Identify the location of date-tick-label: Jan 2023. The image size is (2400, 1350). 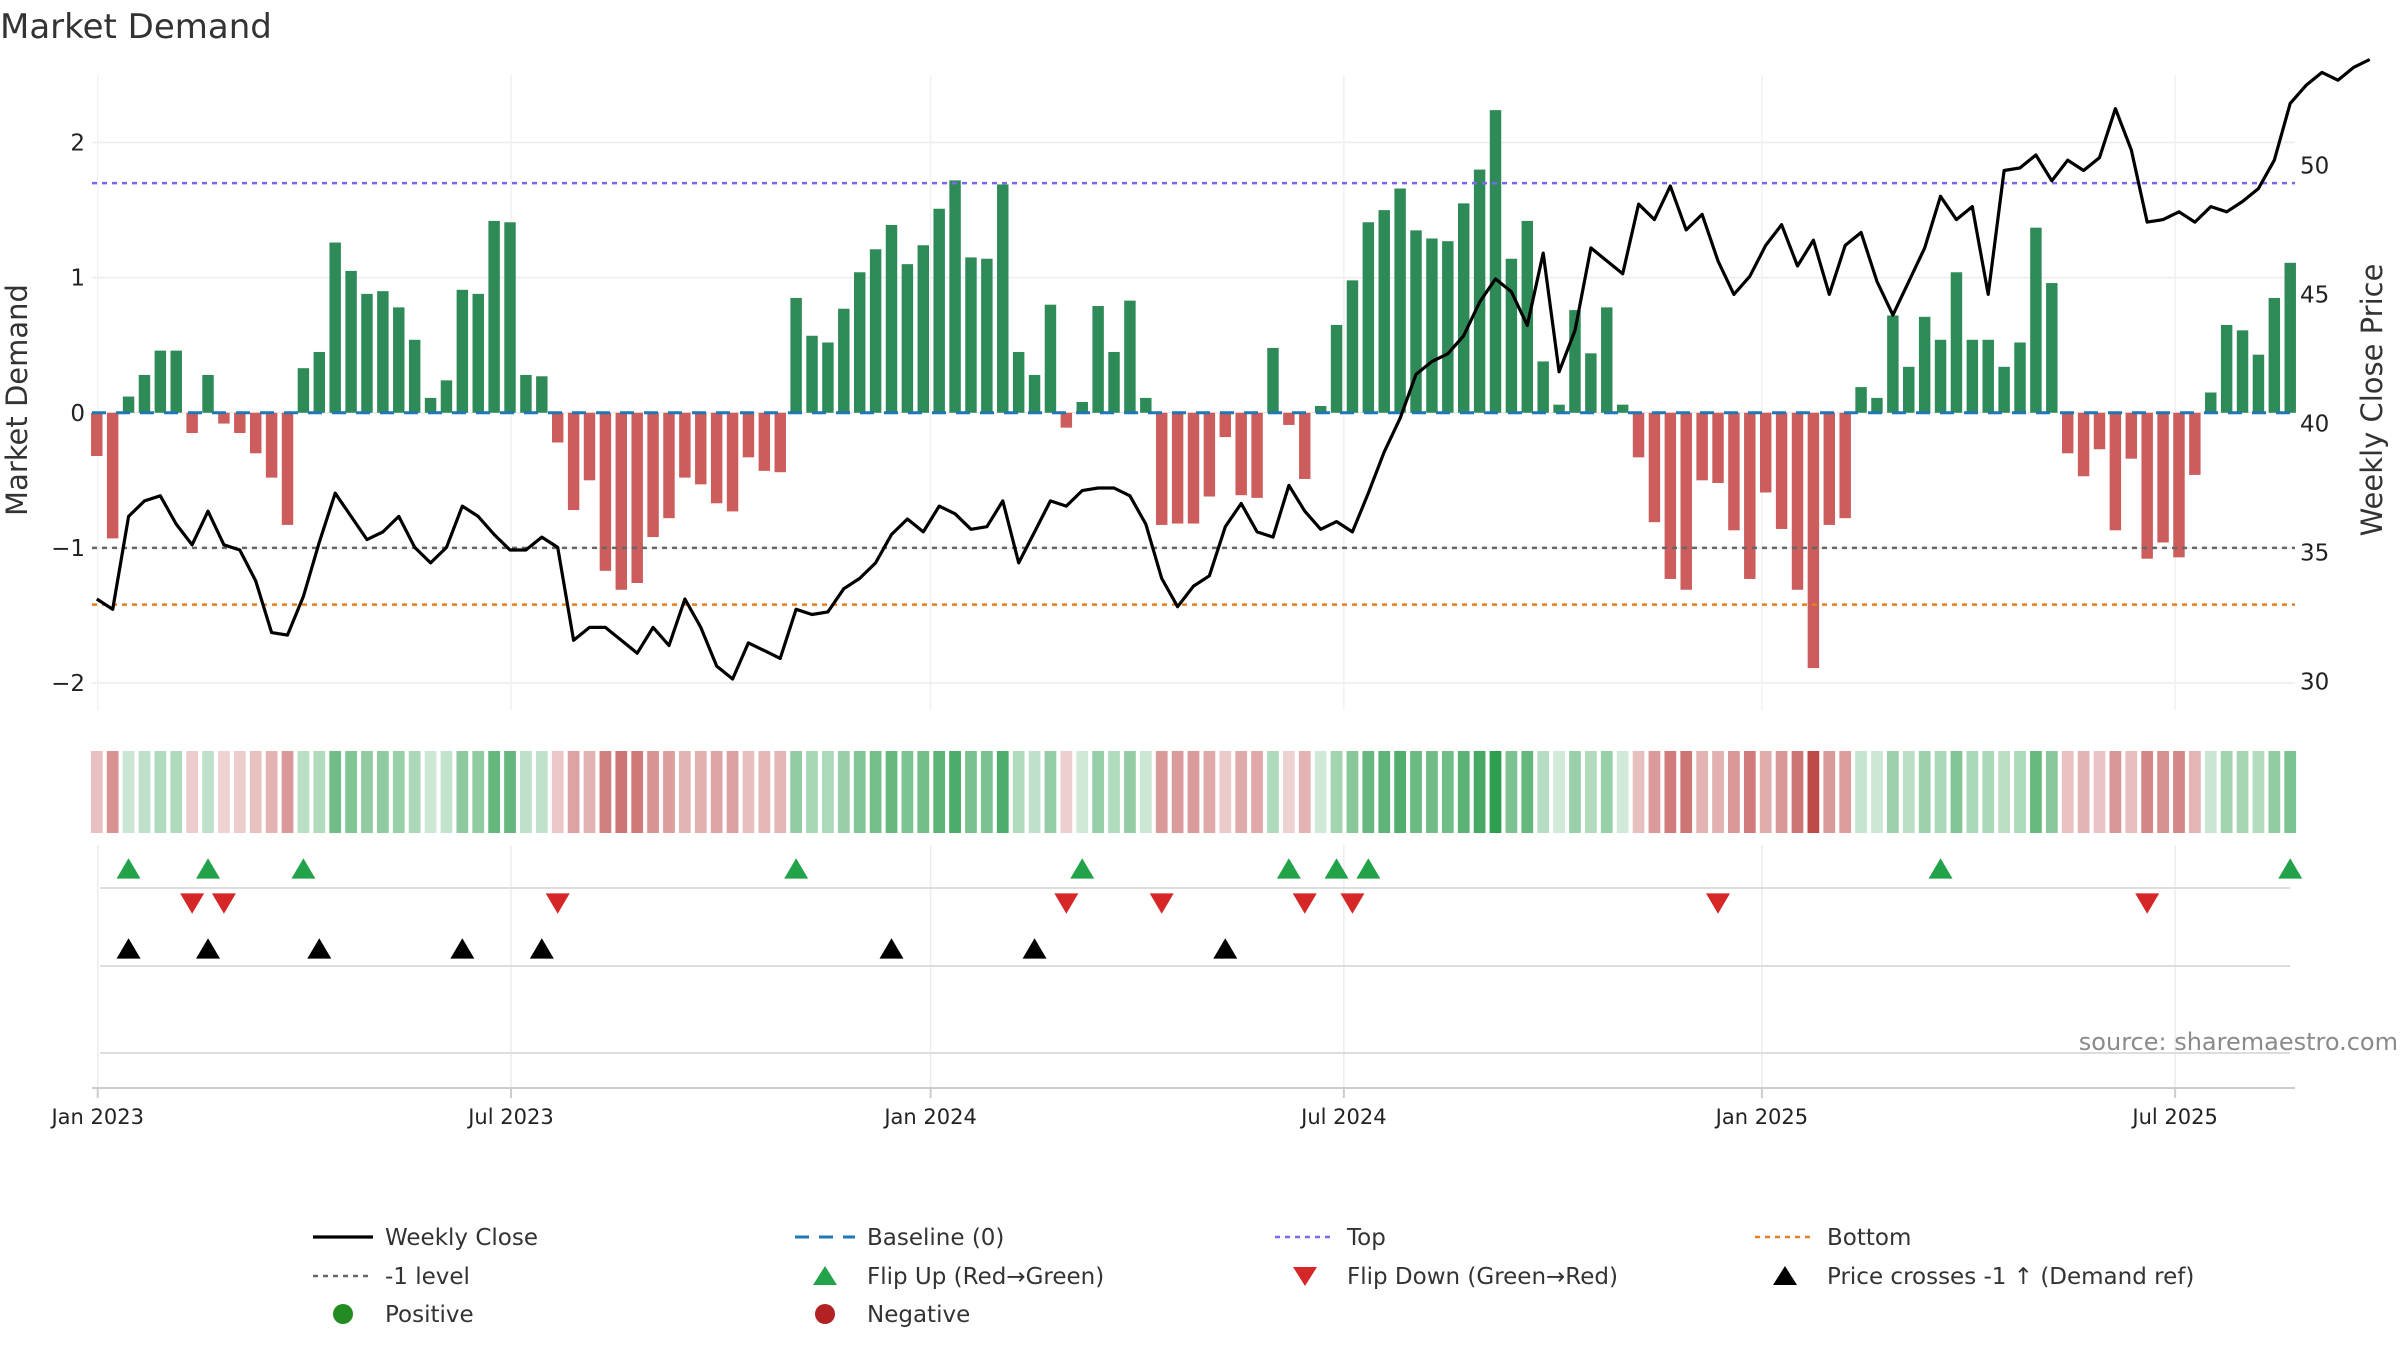
(96, 1117).